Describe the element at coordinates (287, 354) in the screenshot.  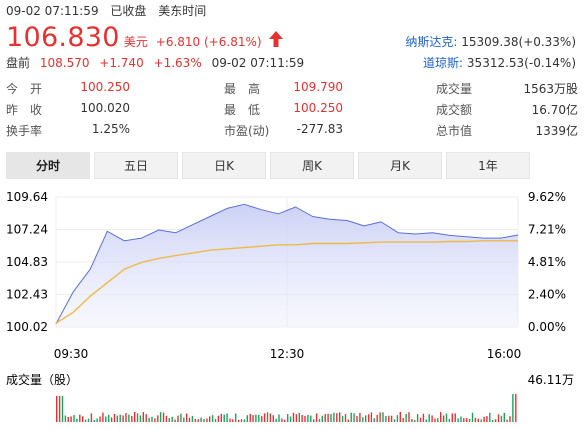
I see `x-tick-label: 12:30` at that location.